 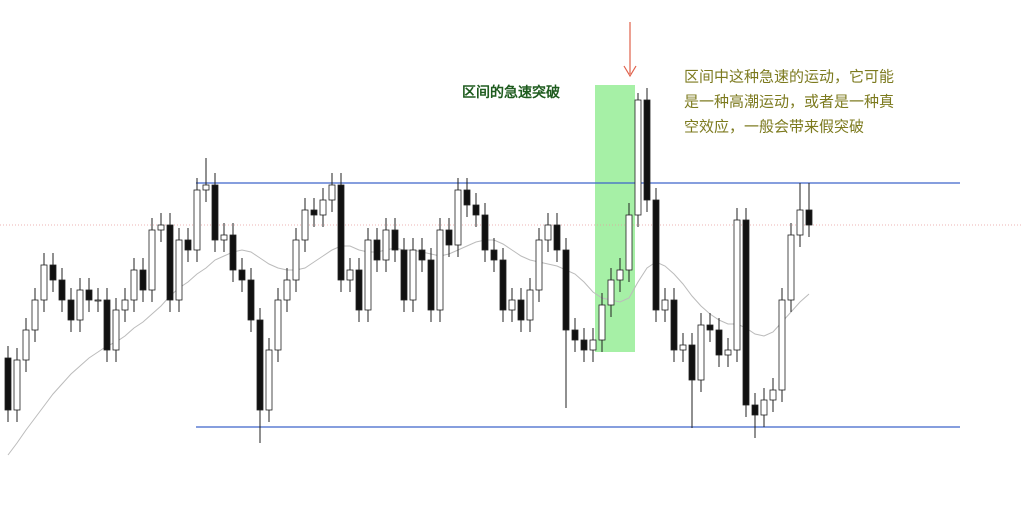 What do you see at coordinates (774, 127) in the screenshot?
I see `annotation-line: 空效应，一般会带来假突破` at bounding box center [774, 127].